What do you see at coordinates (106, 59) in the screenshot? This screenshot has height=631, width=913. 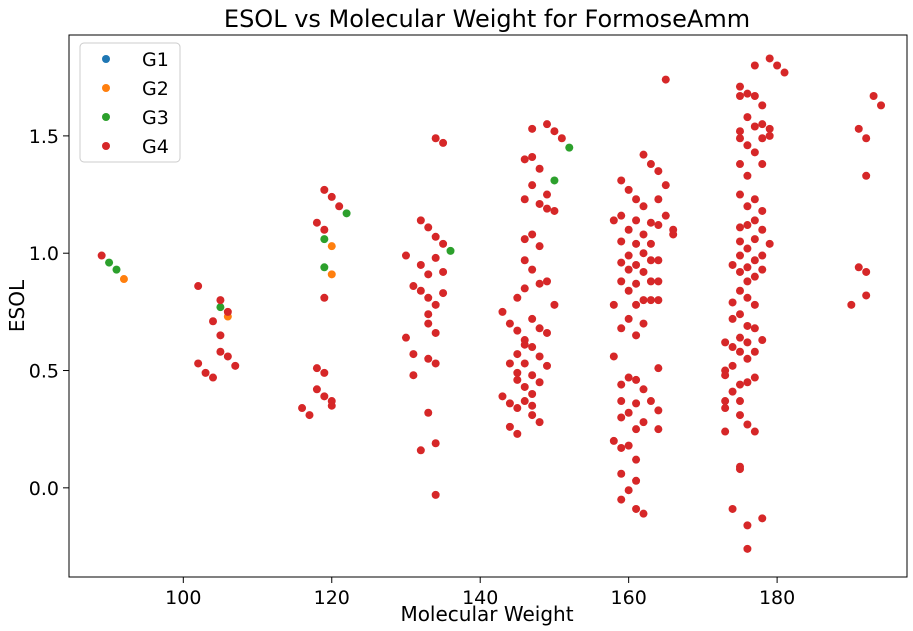 I see `legend-marker-g1` at bounding box center [106, 59].